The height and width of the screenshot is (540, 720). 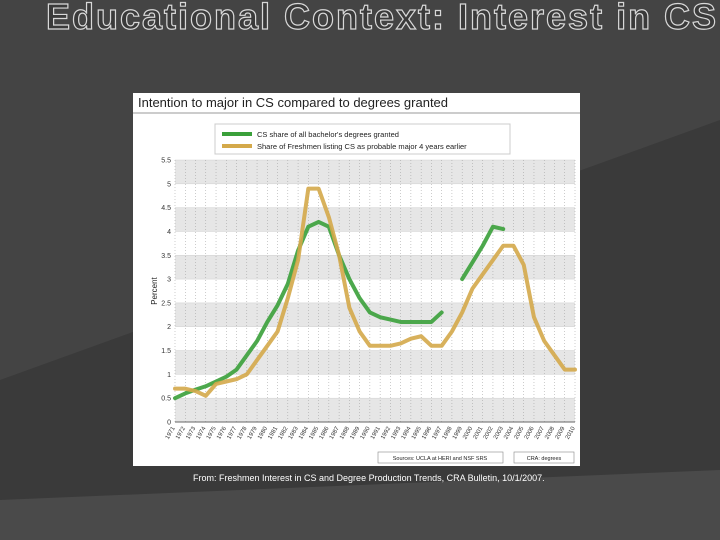 I want to click on y-tick-label: 2.5, so click(x=166, y=303).